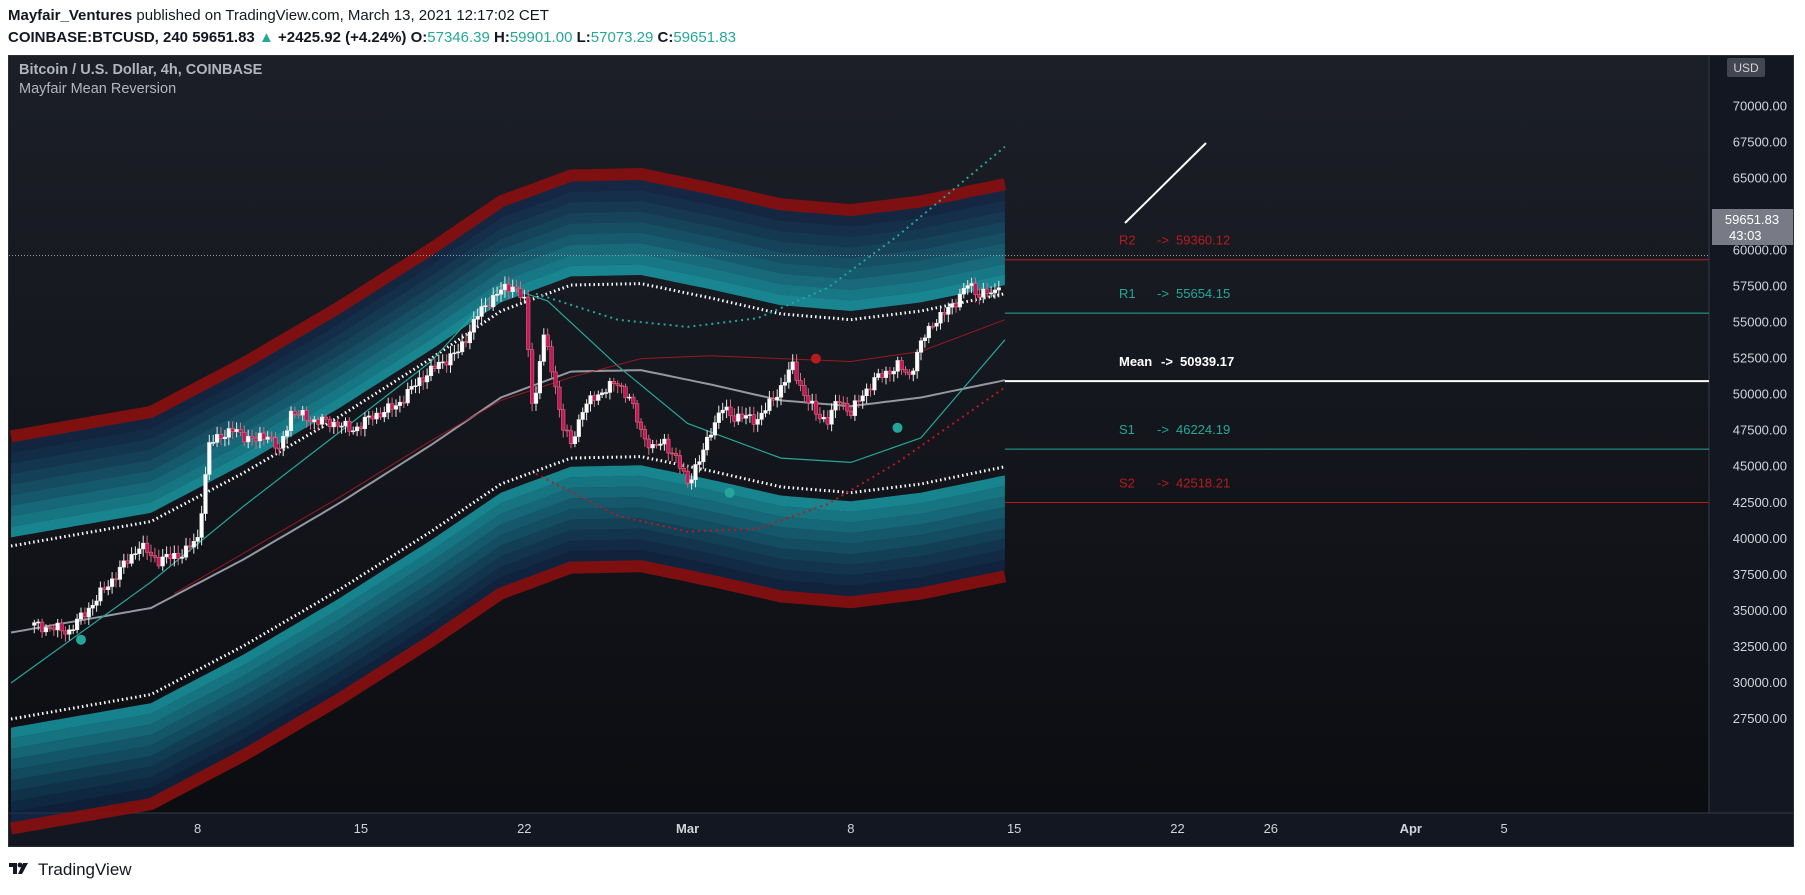 Image resolution: width=1805 pixels, height=895 pixels. What do you see at coordinates (729, 492) in the screenshot?
I see `signal-dot` at bounding box center [729, 492].